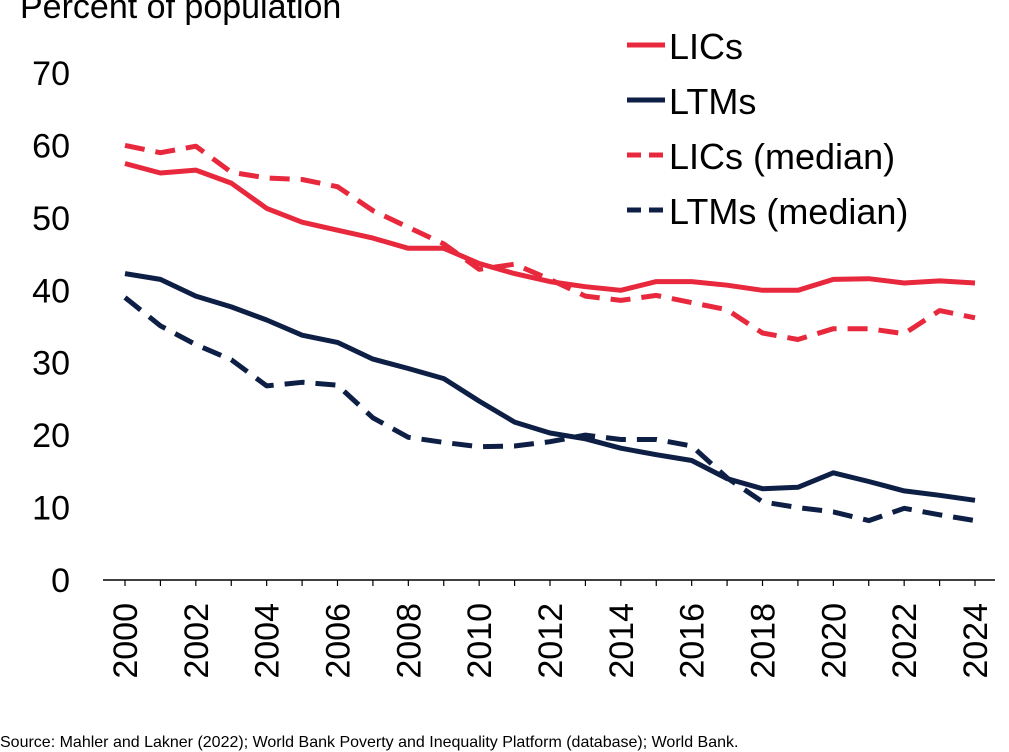  I want to click on legend-swatch-lics-median, so click(646, 155).